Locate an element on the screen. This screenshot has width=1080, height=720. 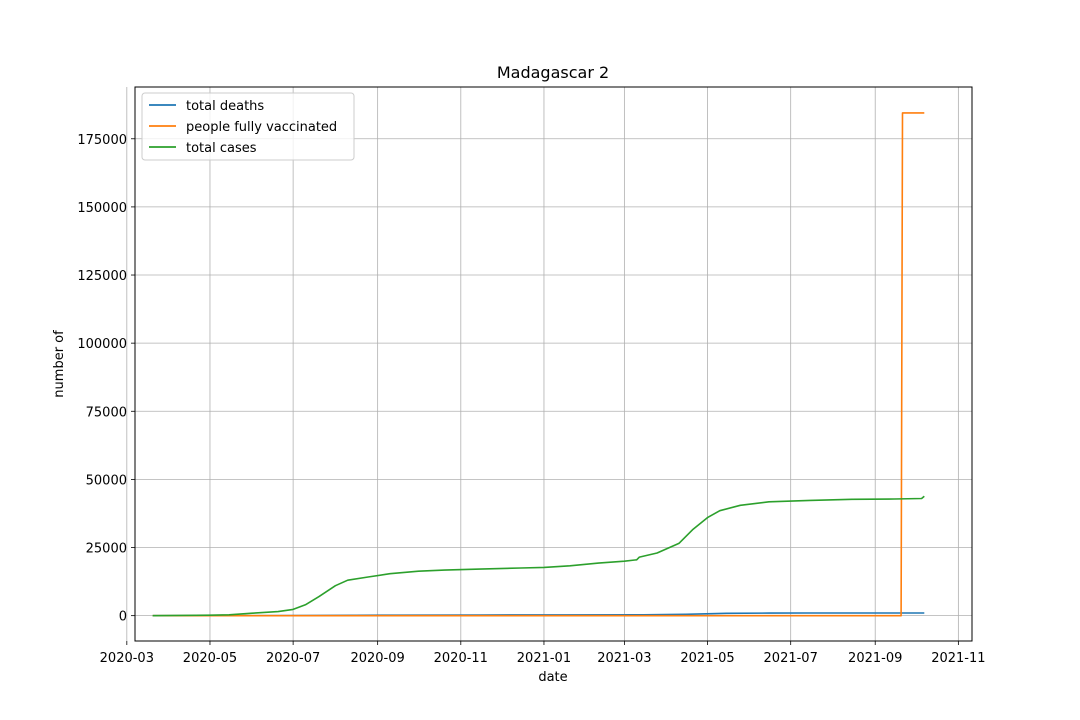
legend-label-2: total cases is located at coordinates (221, 148).